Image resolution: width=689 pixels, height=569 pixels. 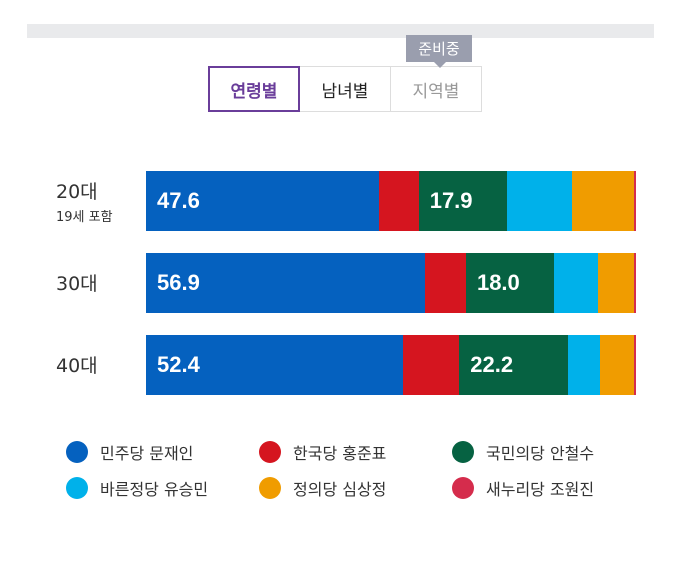 I want to click on data-label: 17.9, so click(x=451, y=200).